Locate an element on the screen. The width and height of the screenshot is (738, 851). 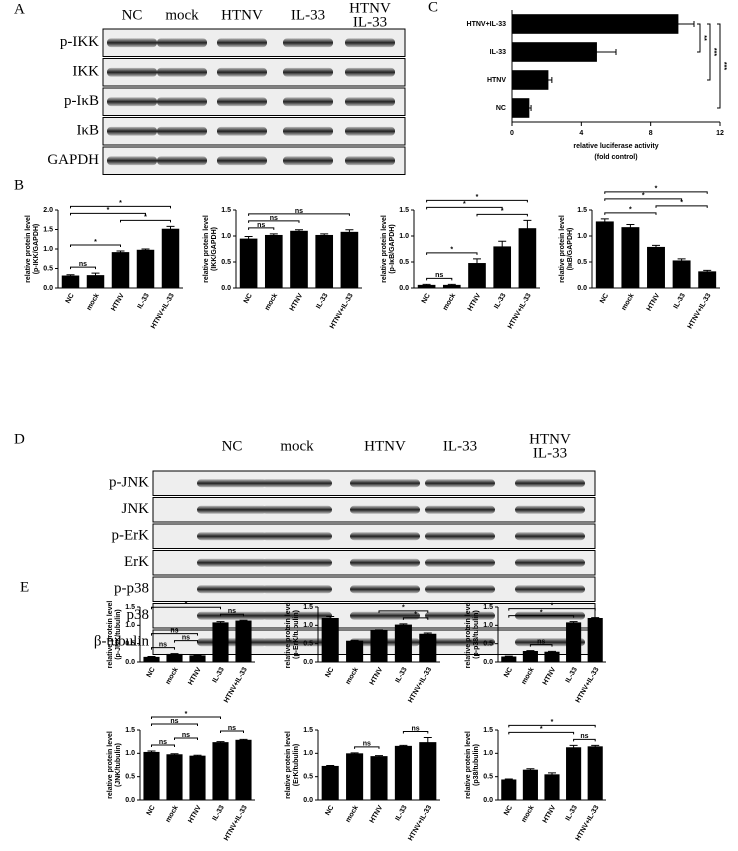
y-axis-label: (JNK/tubulin) is located at coordinates (118, 765).